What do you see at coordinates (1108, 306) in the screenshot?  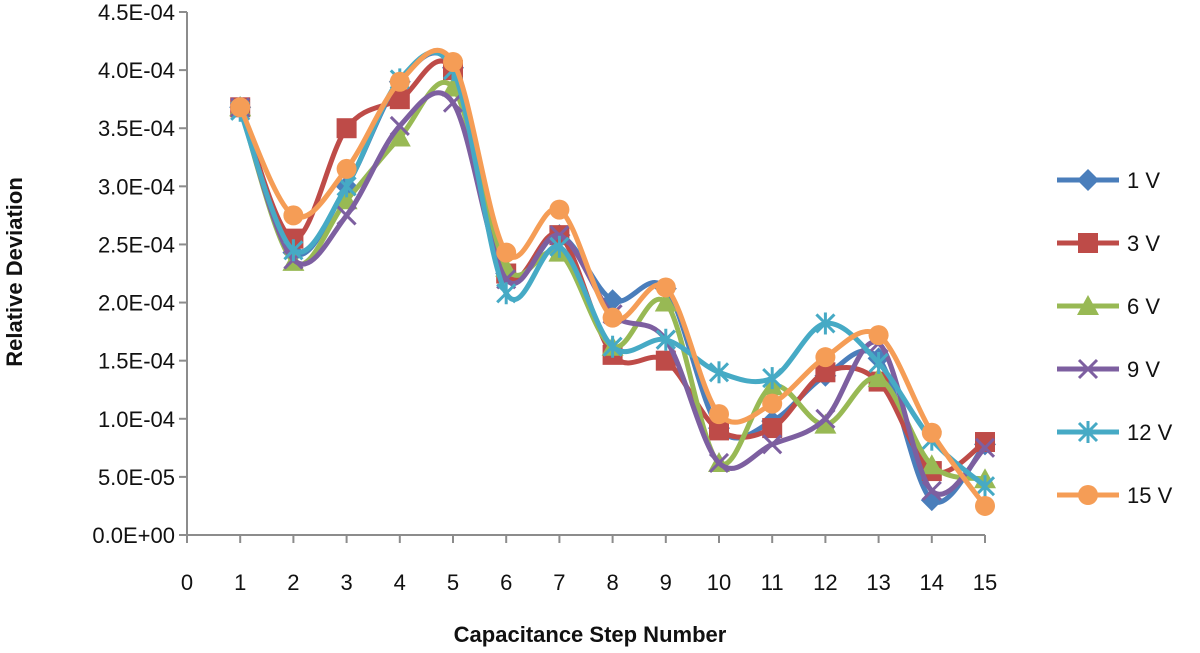 I see `legend-item: 6 V` at bounding box center [1108, 306].